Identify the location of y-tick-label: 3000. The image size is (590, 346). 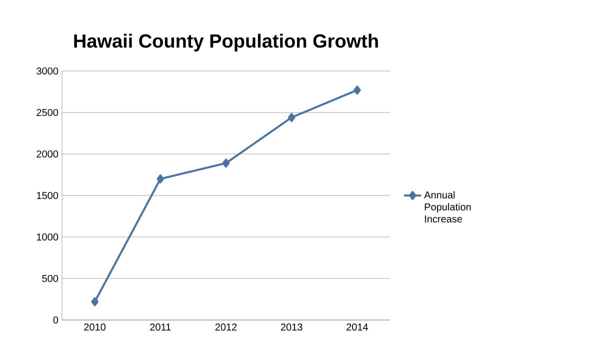
(47, 71).